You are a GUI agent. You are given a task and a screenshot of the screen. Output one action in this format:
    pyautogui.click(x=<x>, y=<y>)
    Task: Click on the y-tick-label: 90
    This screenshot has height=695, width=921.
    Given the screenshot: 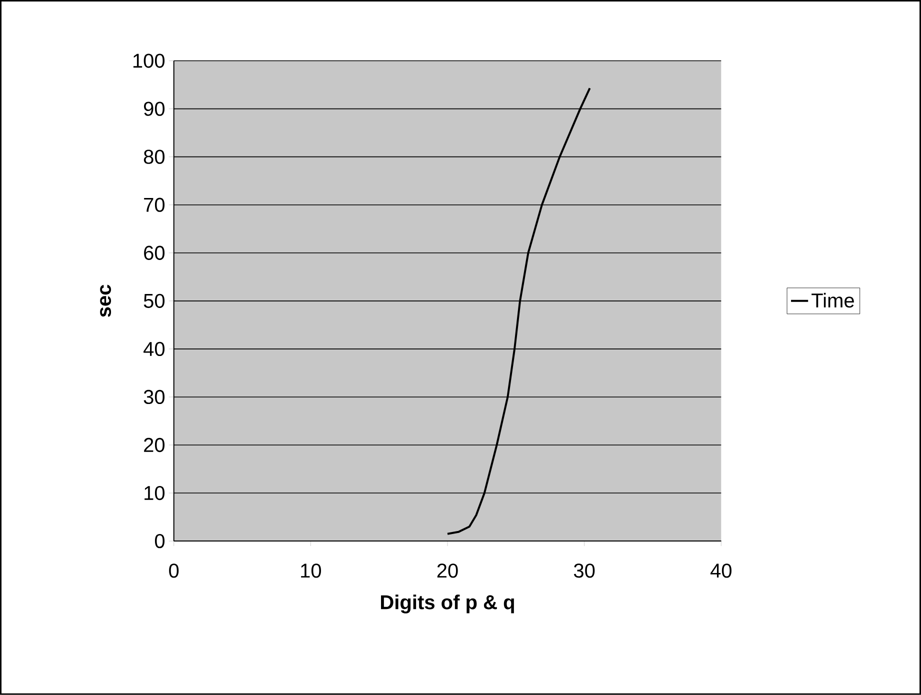 What is the action you would take?
    pyautogui.click(x=154, y=109)
    